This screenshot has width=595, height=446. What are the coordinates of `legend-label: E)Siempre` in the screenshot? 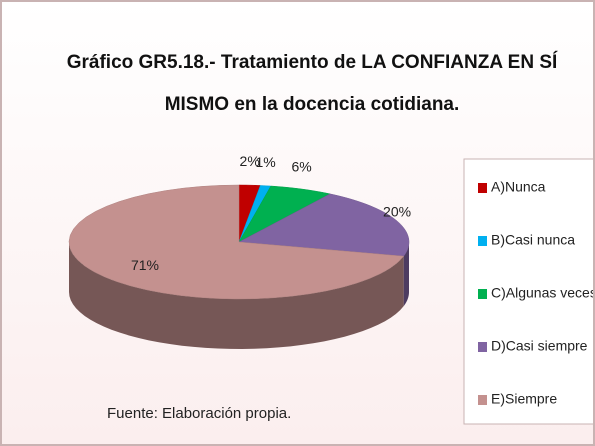 It's located at (524, 399).